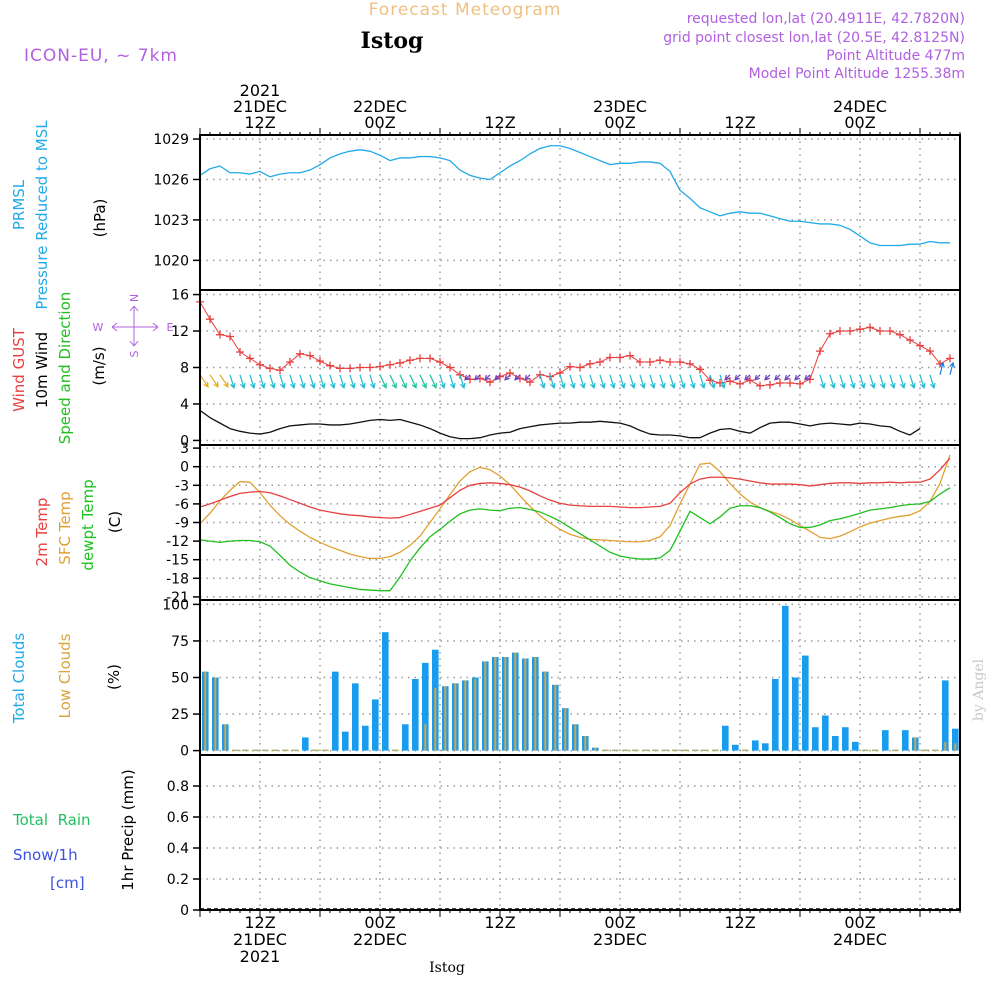 This screenshot has height=1004, width=1000. What do you see at coordinates (580, 832) in the screenshot?
I see `precip-frame` at bounding box center [580, 832].